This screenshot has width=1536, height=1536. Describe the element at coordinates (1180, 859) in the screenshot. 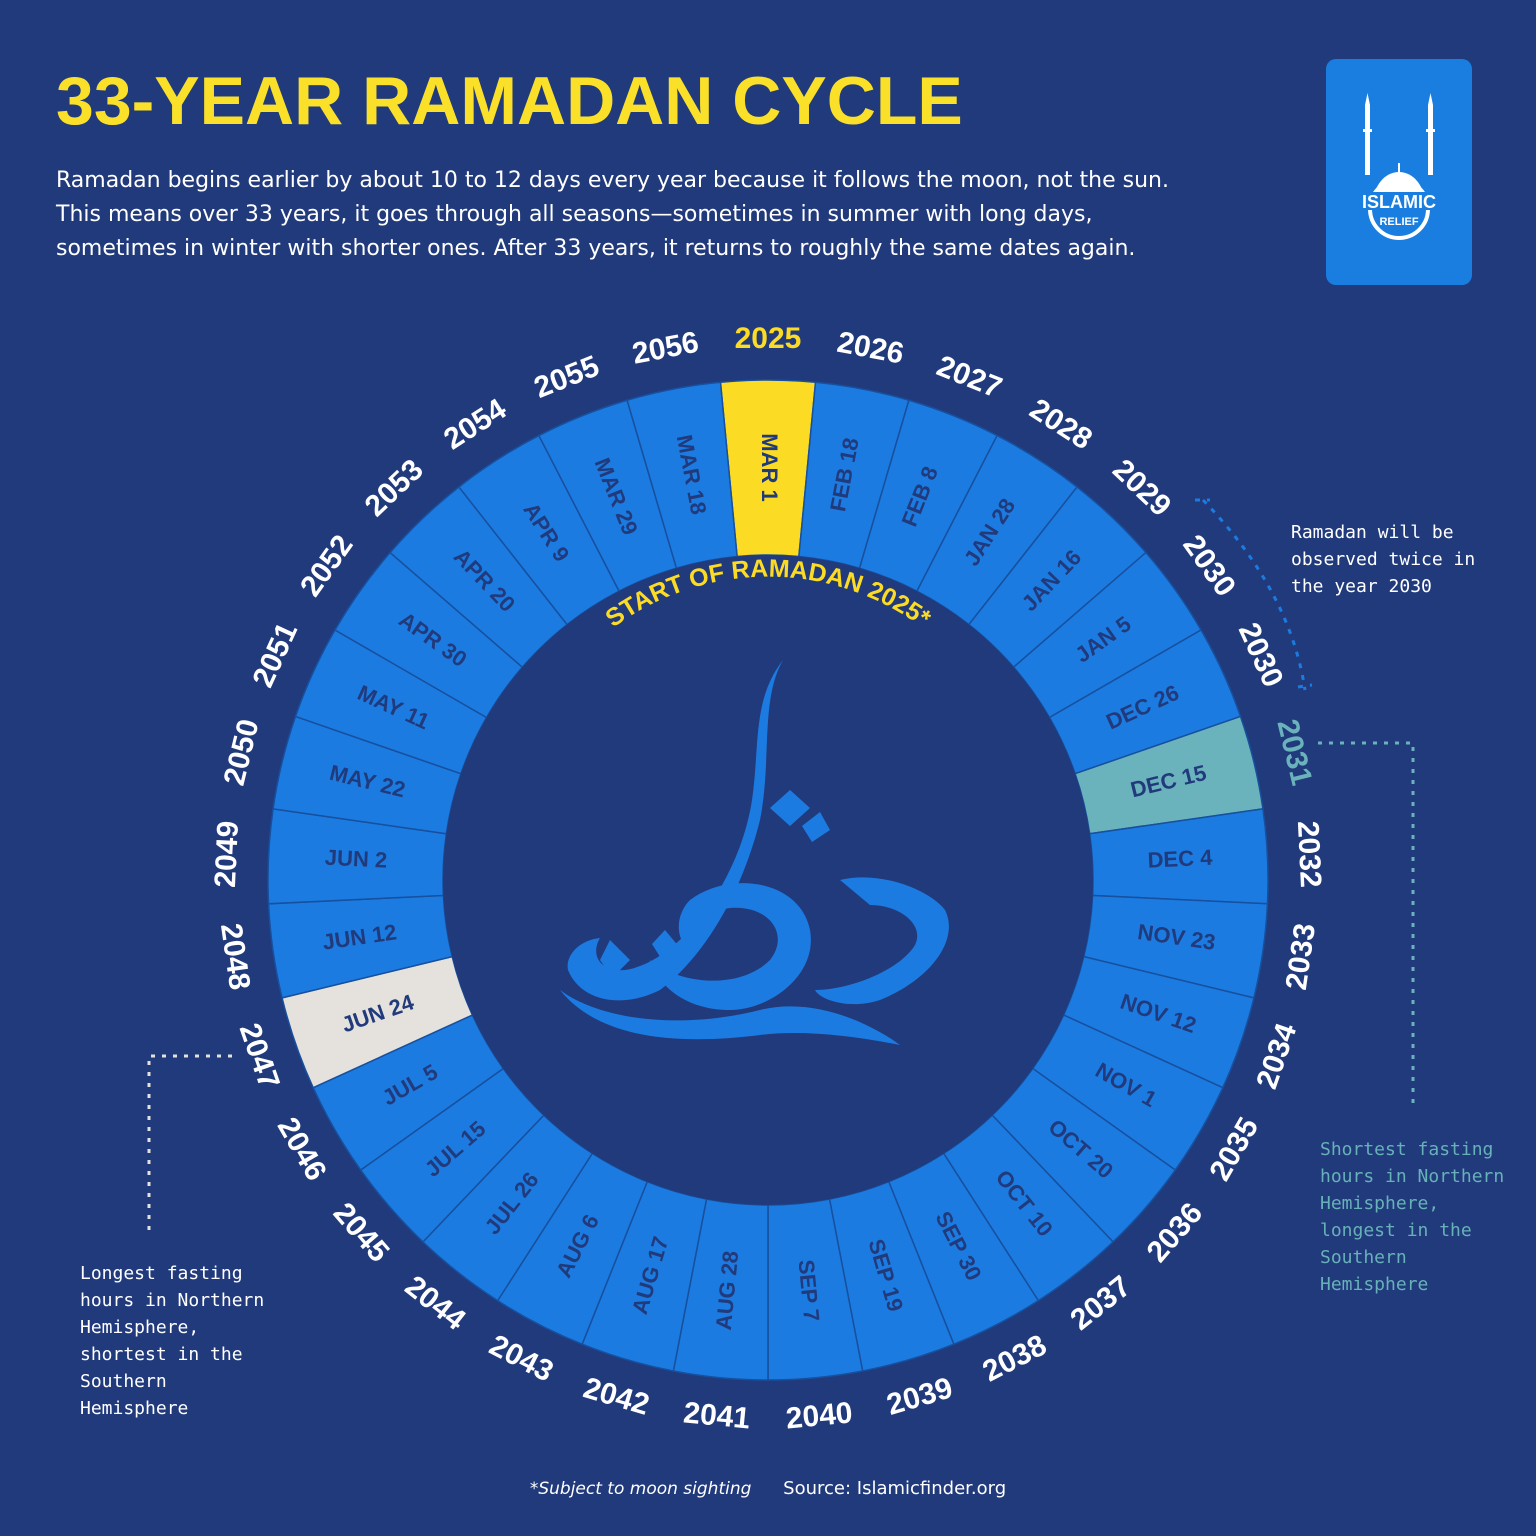

I see `date-label: DEC 4` at that location.